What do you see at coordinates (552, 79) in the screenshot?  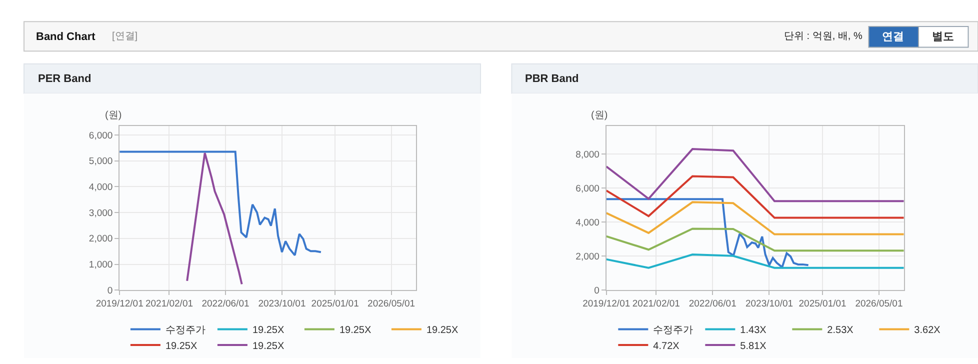 I see `chart-title: PBR Band` at bounding box center [552, 79].